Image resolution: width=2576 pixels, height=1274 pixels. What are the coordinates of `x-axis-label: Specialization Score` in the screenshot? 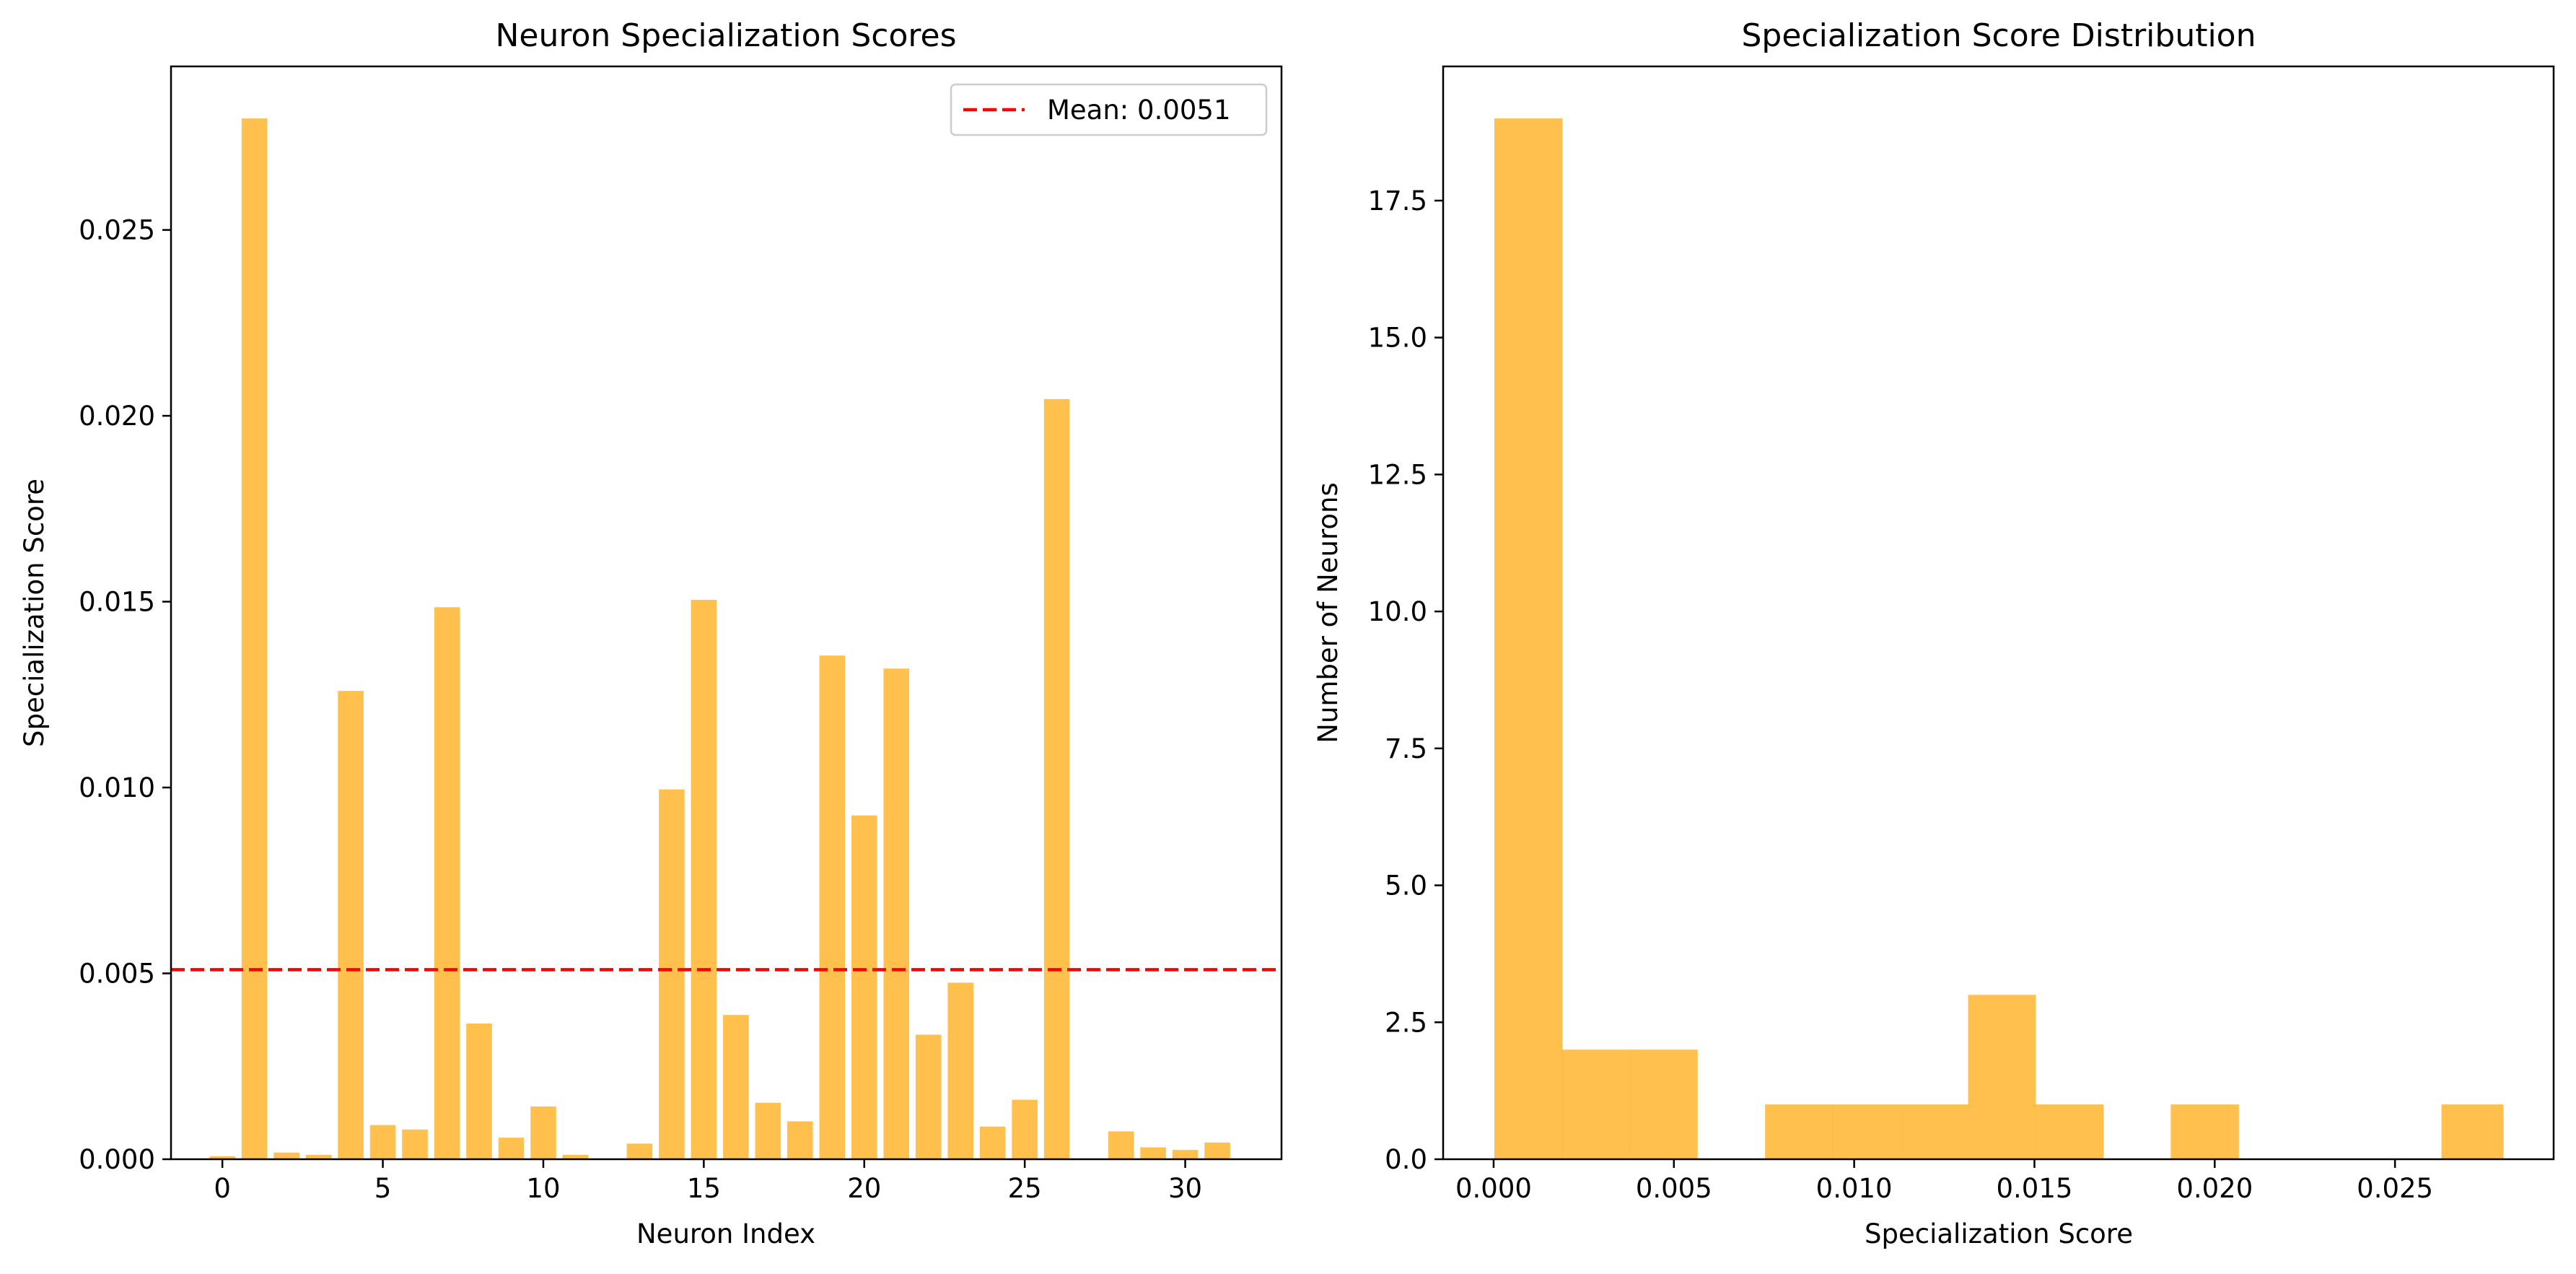 It's located at (1999, 1233).